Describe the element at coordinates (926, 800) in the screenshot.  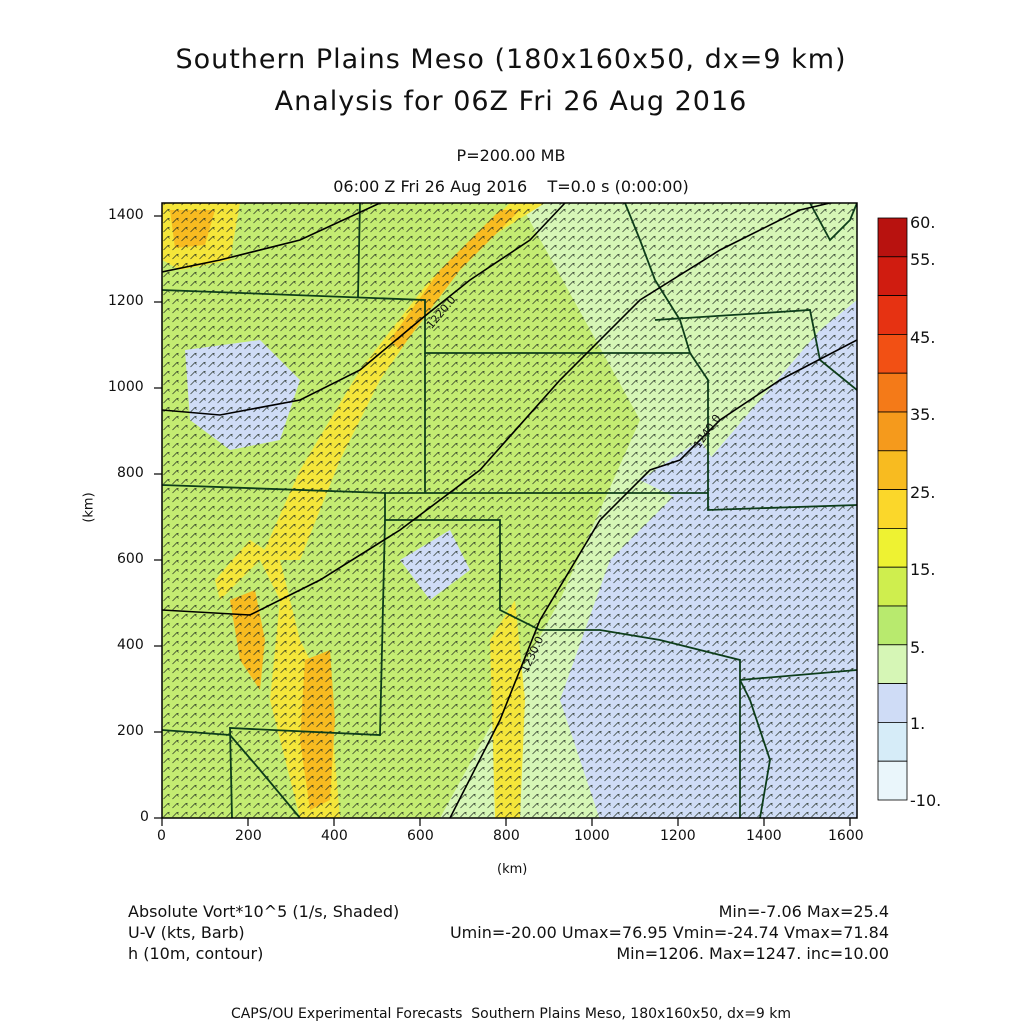
I see `colorbar-label: -10.` at that location.